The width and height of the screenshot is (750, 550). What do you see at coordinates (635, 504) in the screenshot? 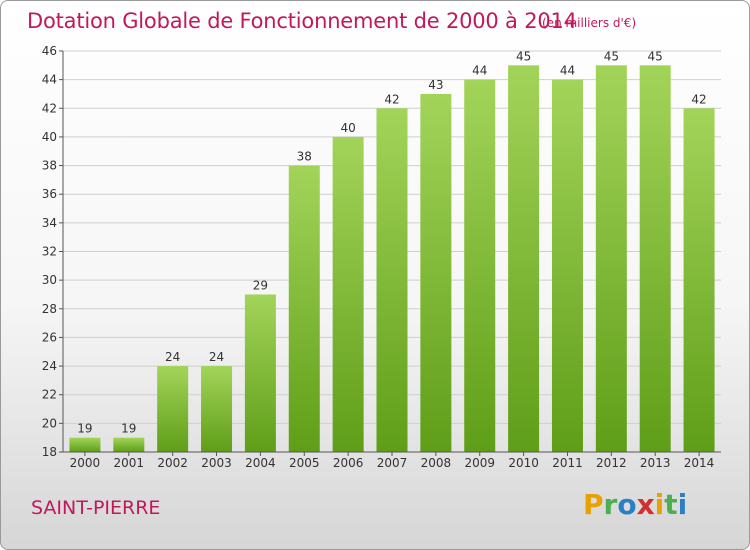
I see `proxiti-logo: Proxiti` at bounding box center [635, 504].